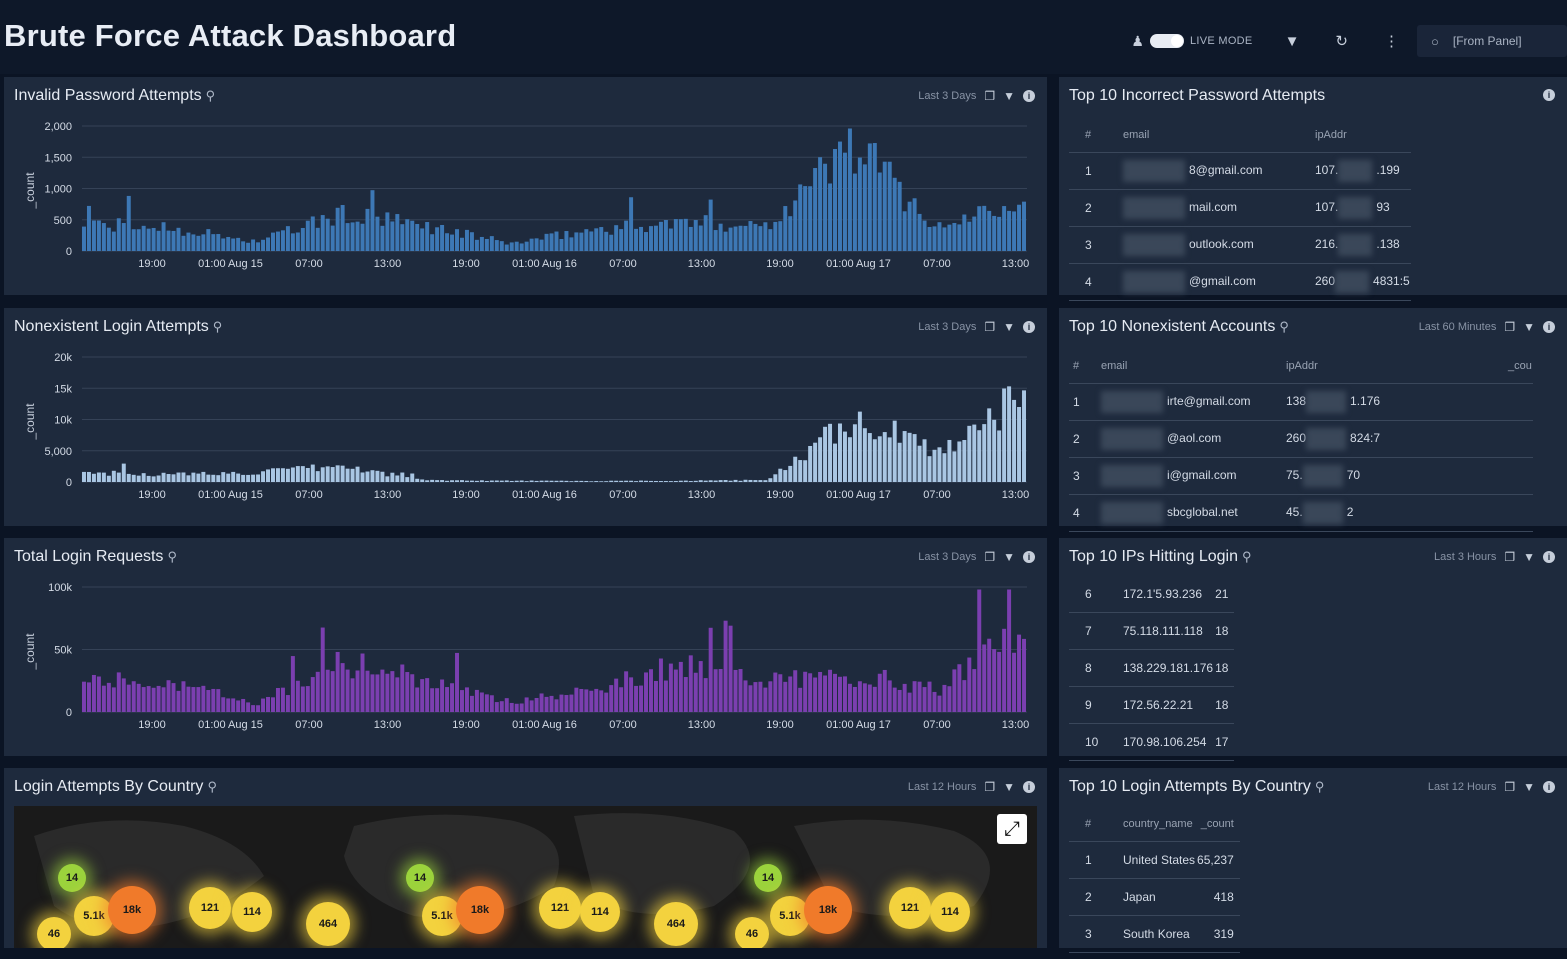  What do you see at coordinates (1391, 41) in the screenshot?
I see `more-menu-icon: ⋮` at bounding box center [1391, 41].